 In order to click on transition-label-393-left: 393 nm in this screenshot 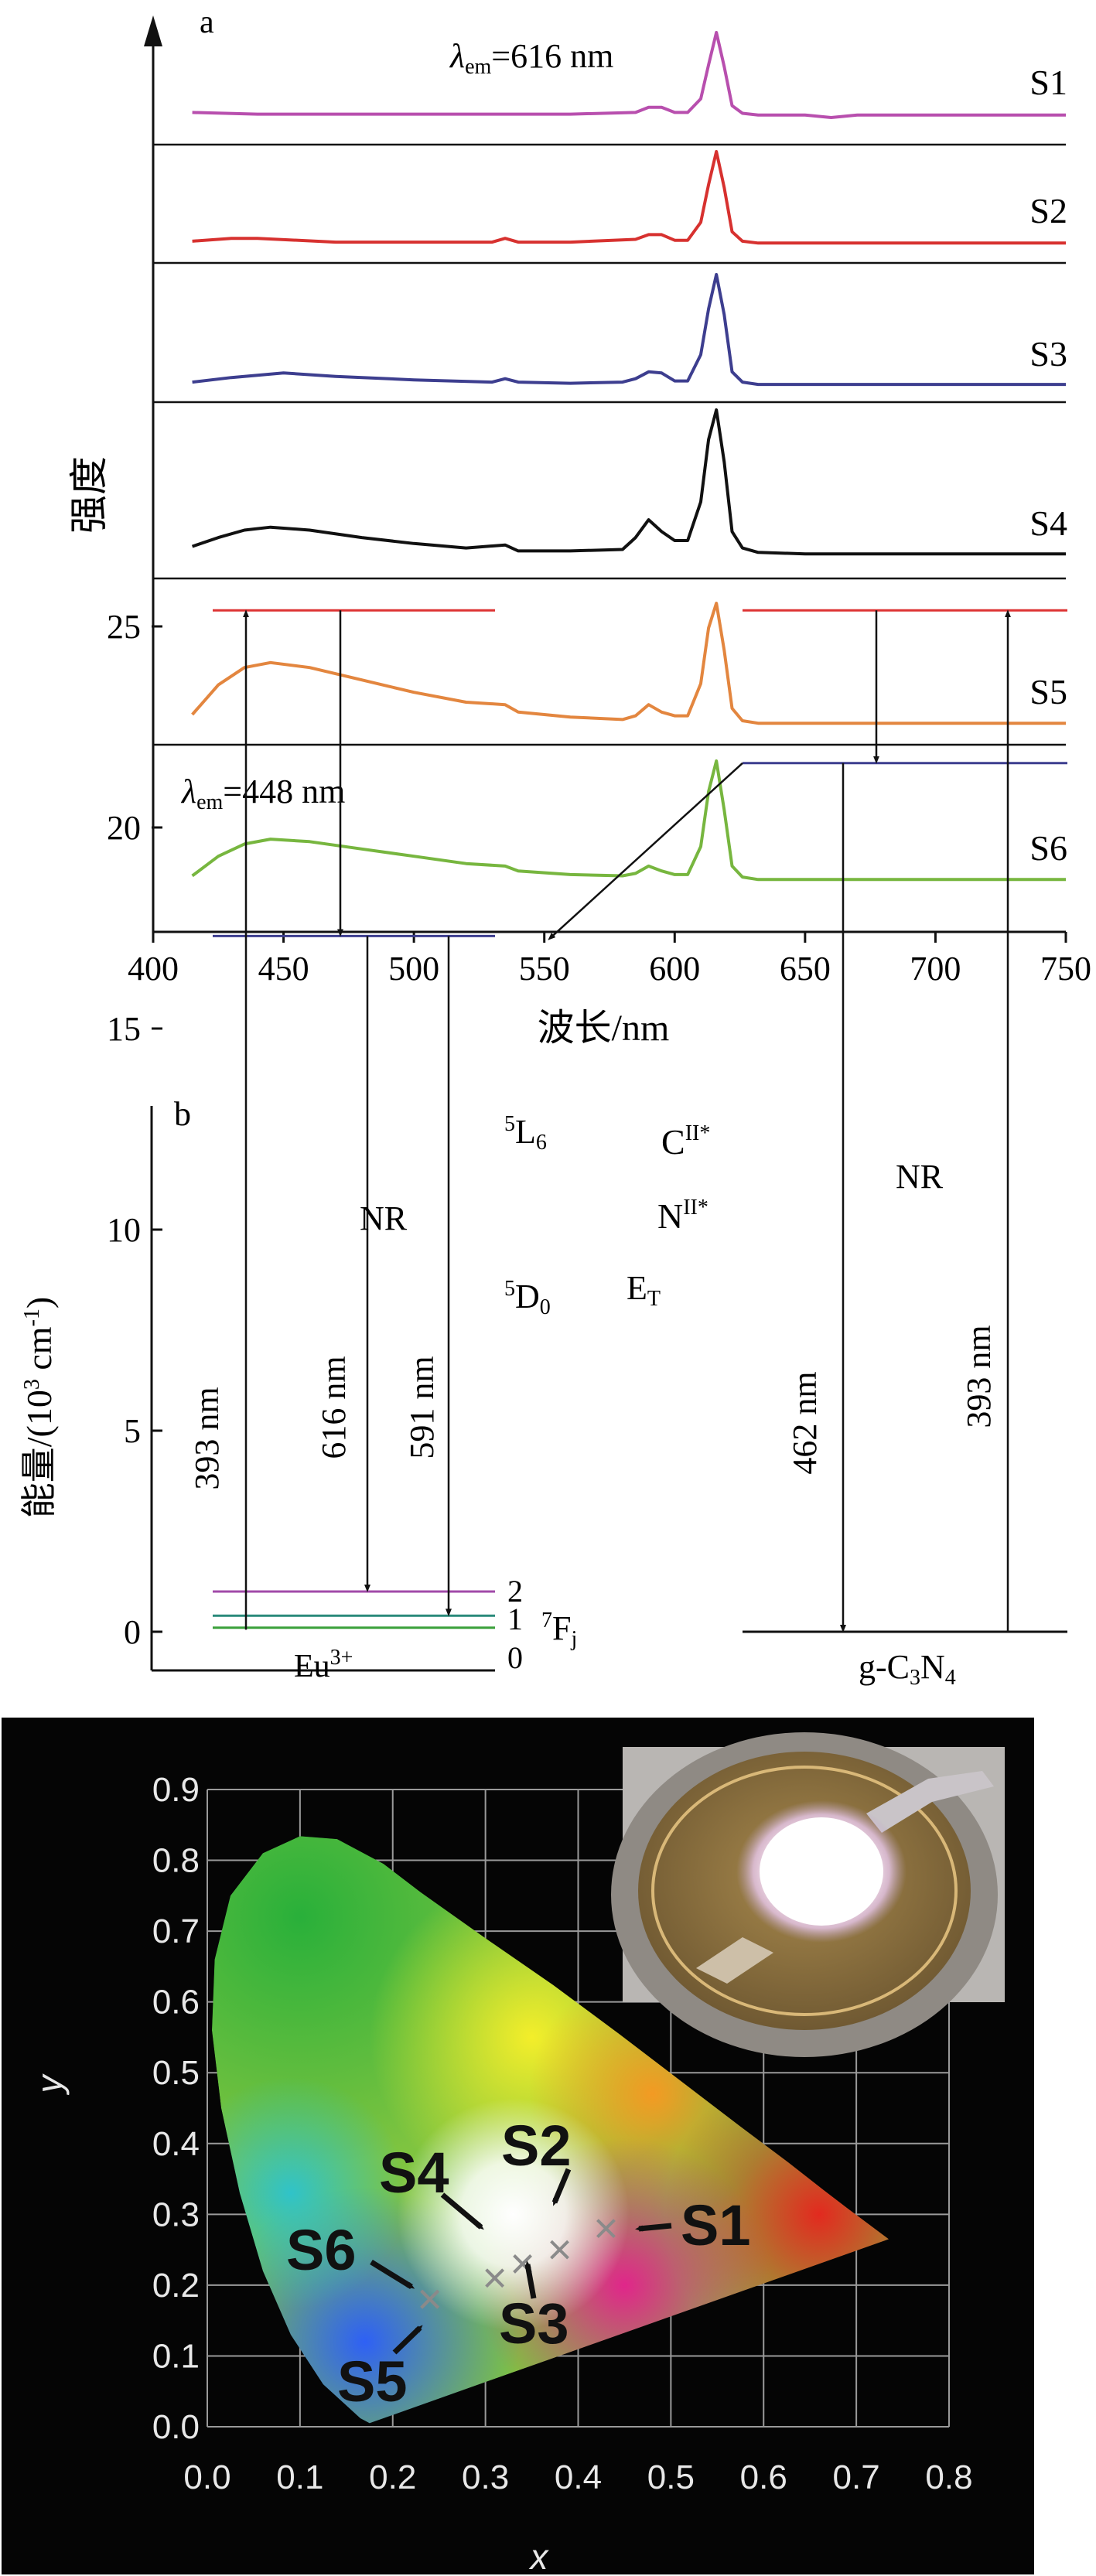, I will do `click(207, 1438)`.